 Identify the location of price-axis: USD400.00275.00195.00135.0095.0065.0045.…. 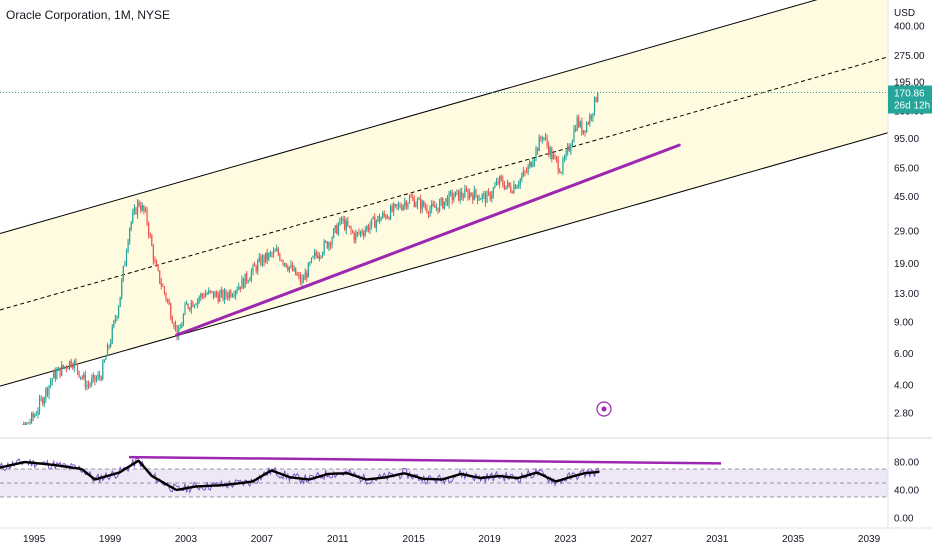
(909, 265).